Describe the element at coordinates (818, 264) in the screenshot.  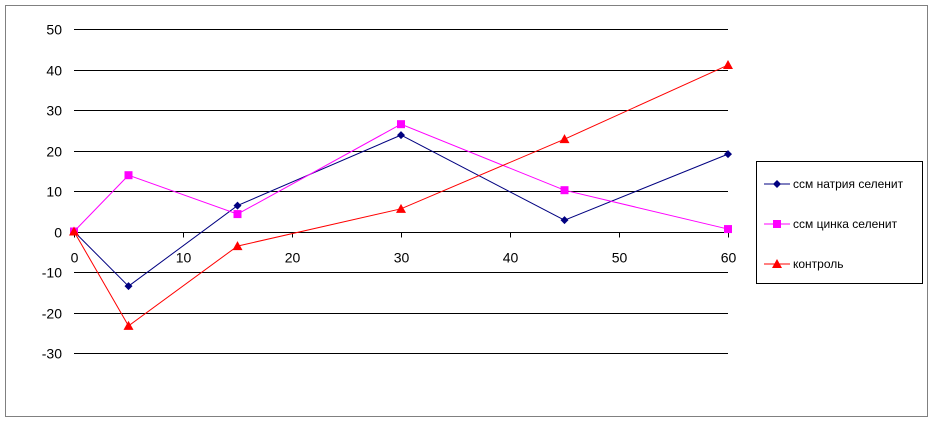
I see `legend-label: контроль` at that location.